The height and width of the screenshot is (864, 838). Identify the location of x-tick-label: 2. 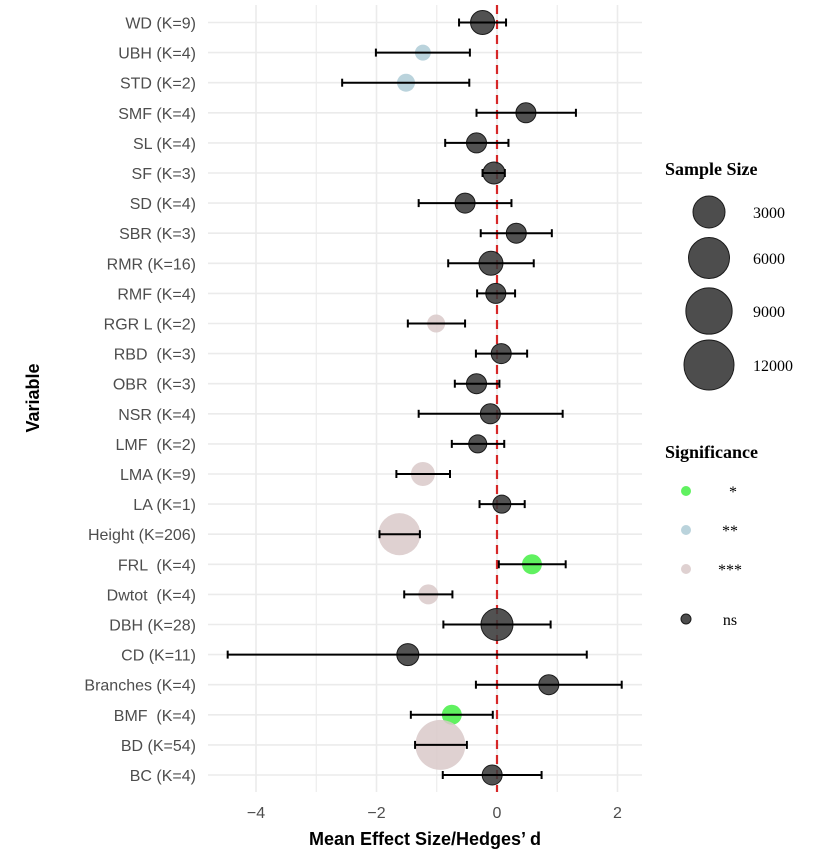
(617, 813).